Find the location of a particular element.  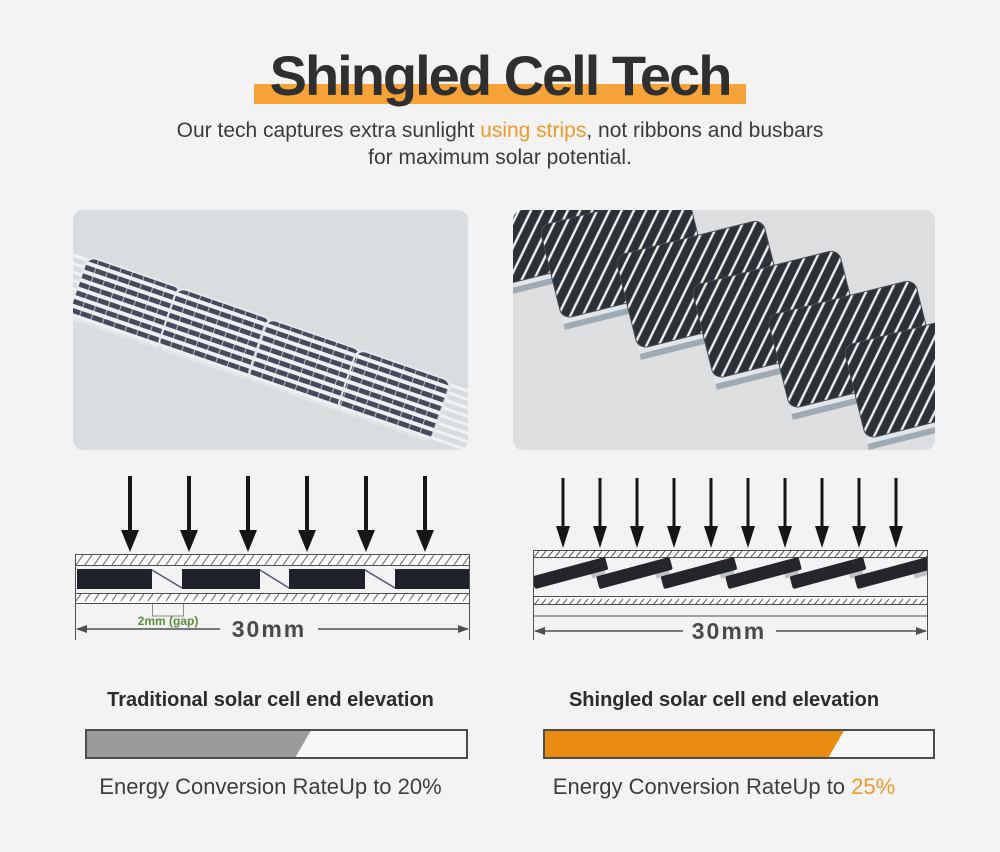

shingled-elevation-heading: Shingled solar cell end elevation is located at coordinates (724, 700).